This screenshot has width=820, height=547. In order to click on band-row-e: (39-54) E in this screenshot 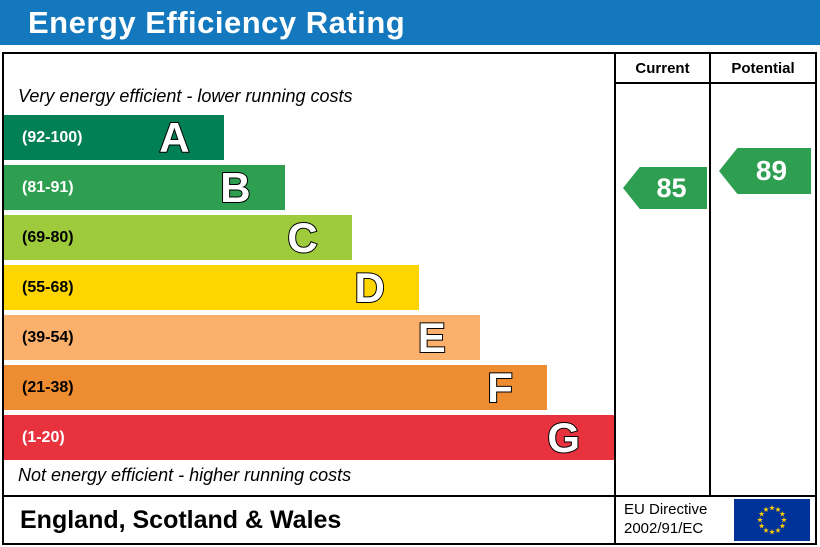, I will do `click(309, 337)`.